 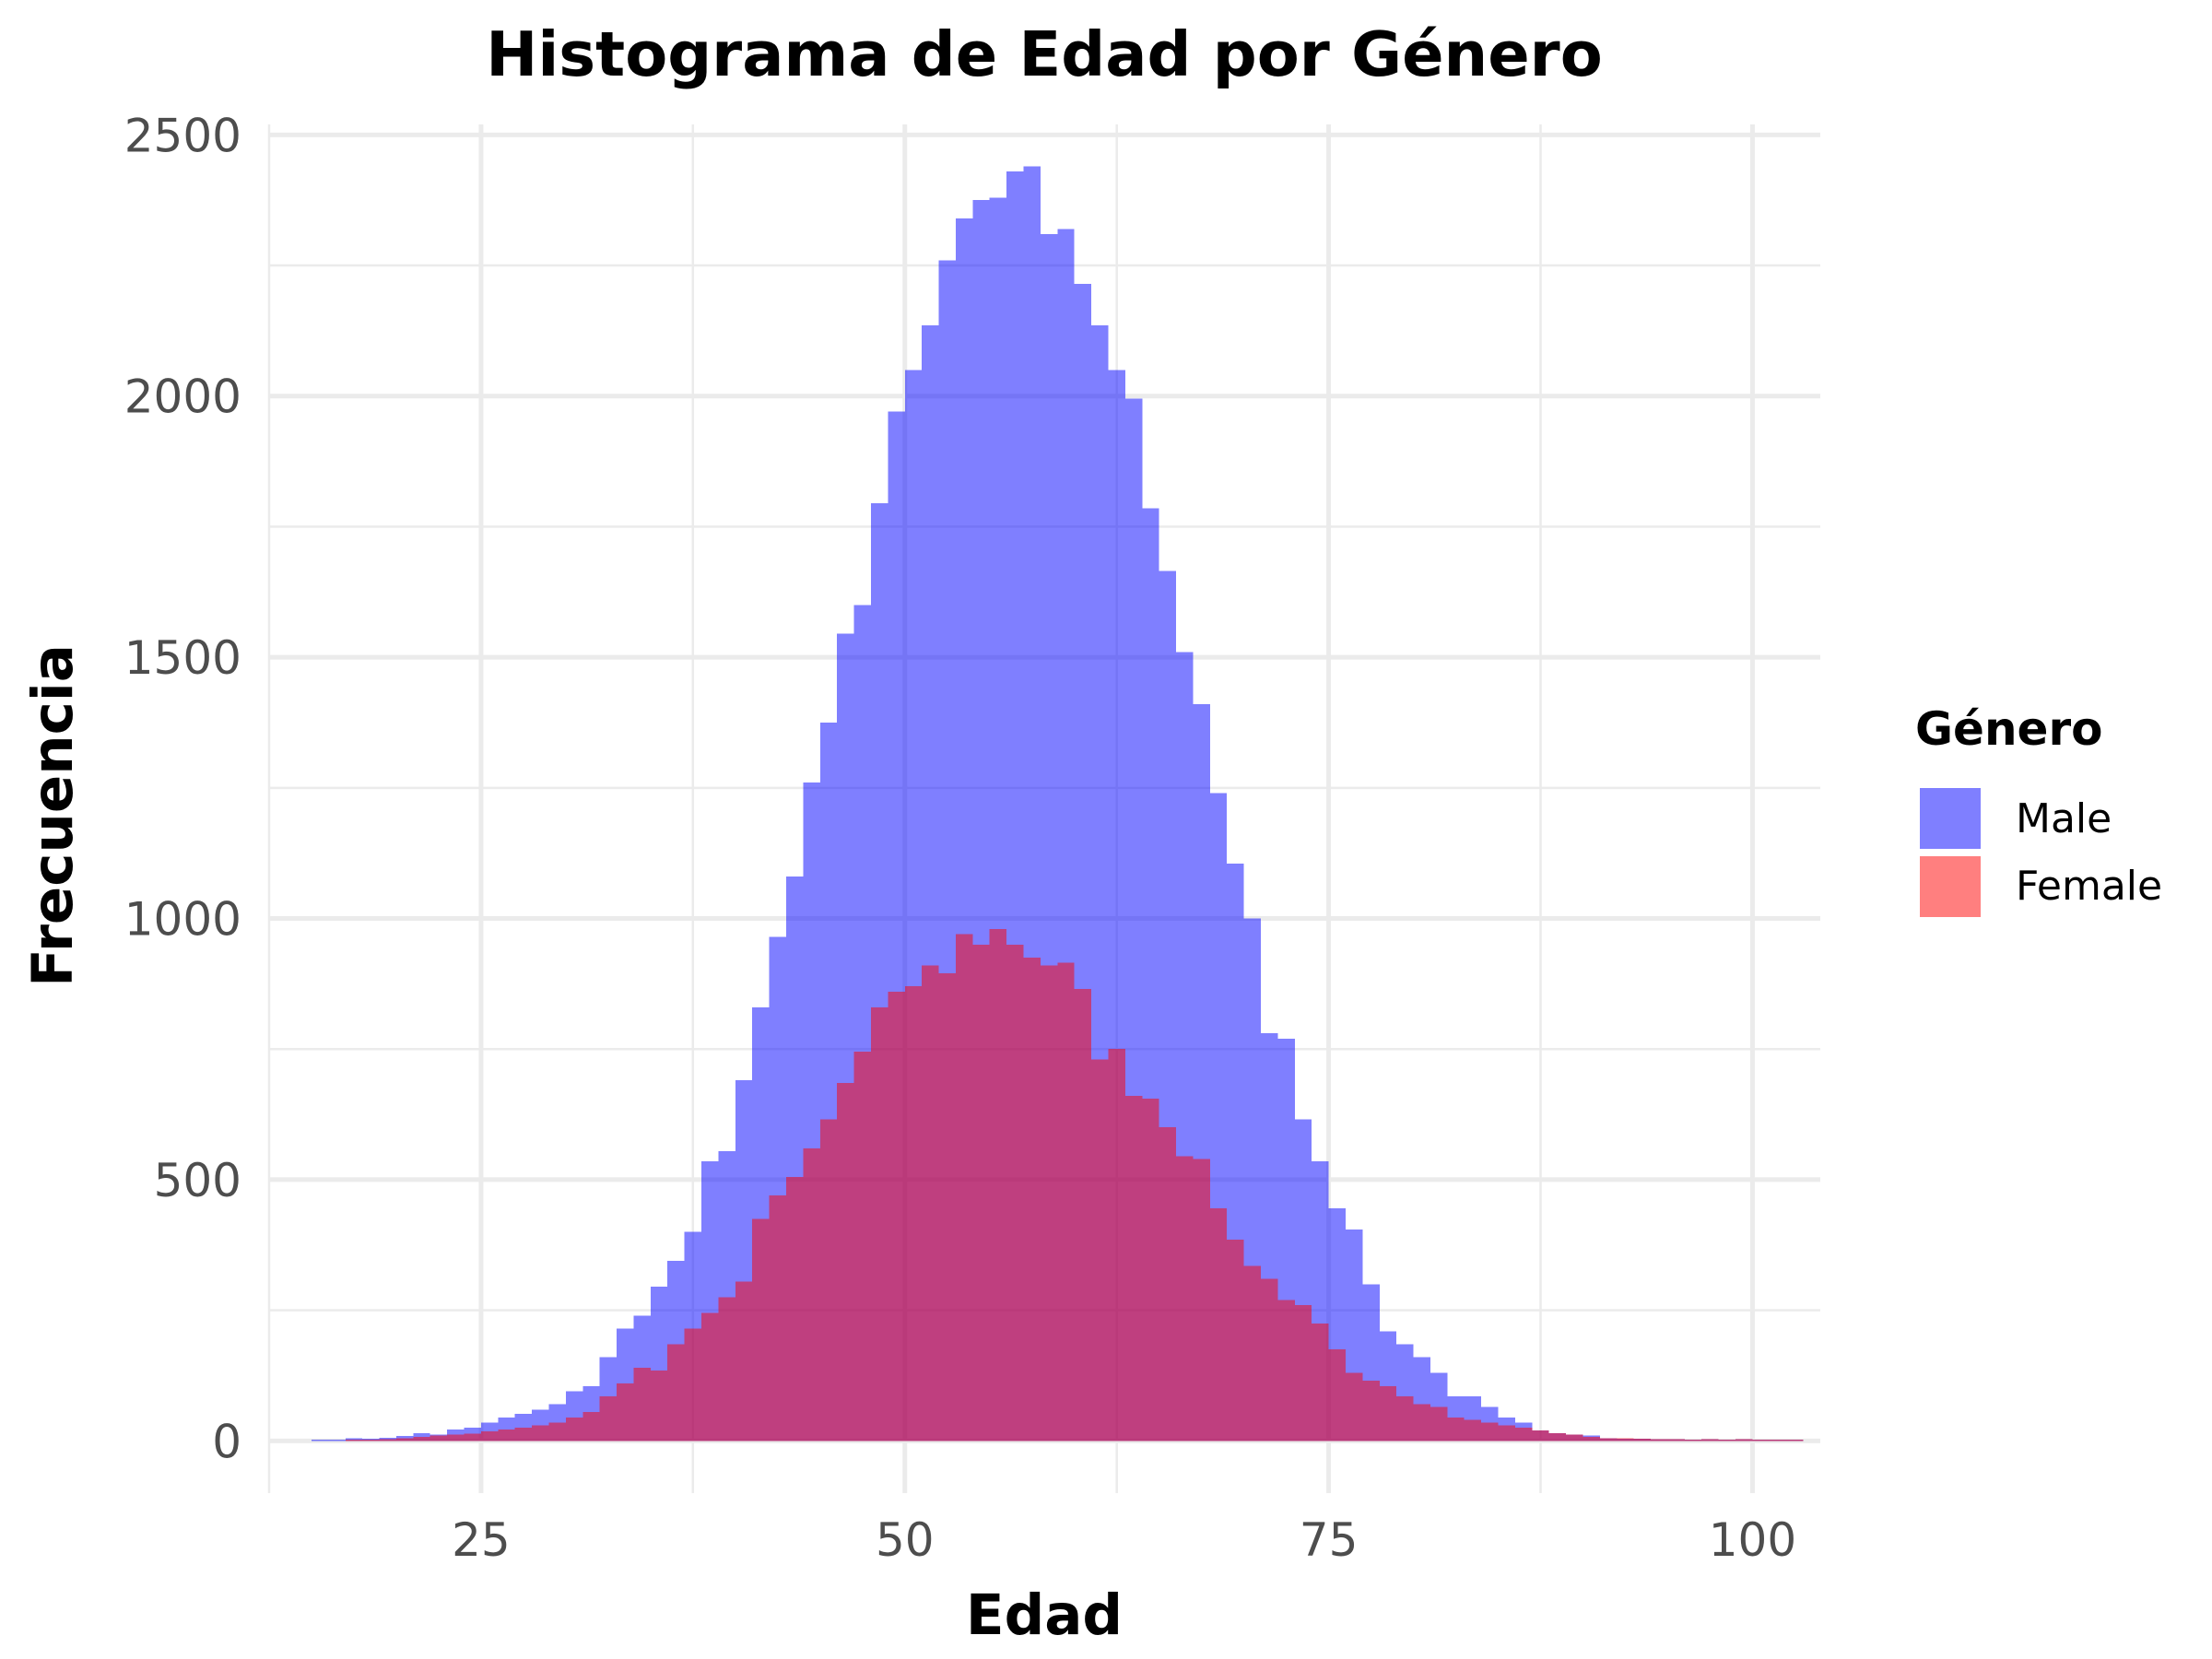 I want to click on chart-title: Histograma de Edad por Género, so click(x=1044, y=54).